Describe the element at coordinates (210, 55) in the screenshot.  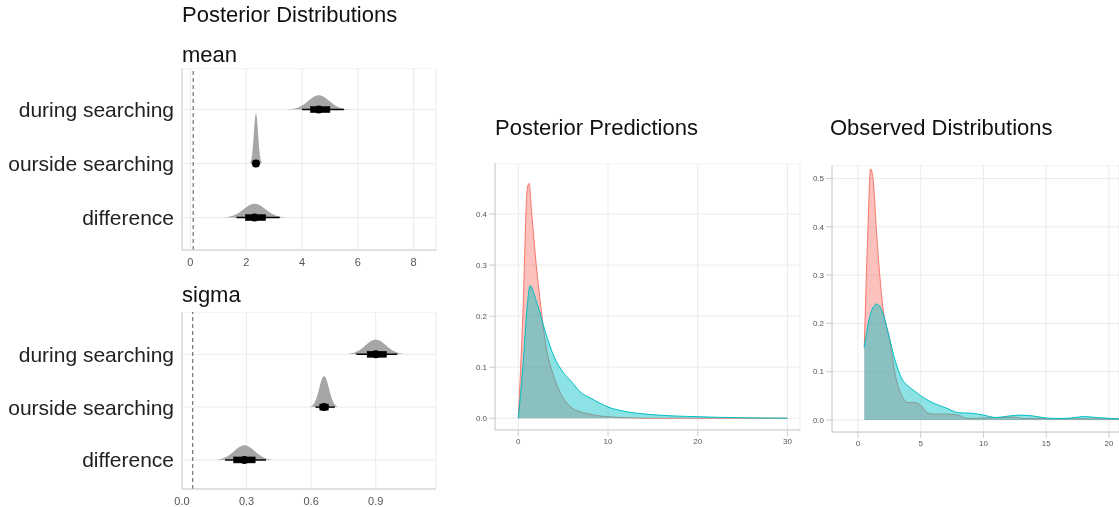
I see `chart-subtitle: mean` at that location.